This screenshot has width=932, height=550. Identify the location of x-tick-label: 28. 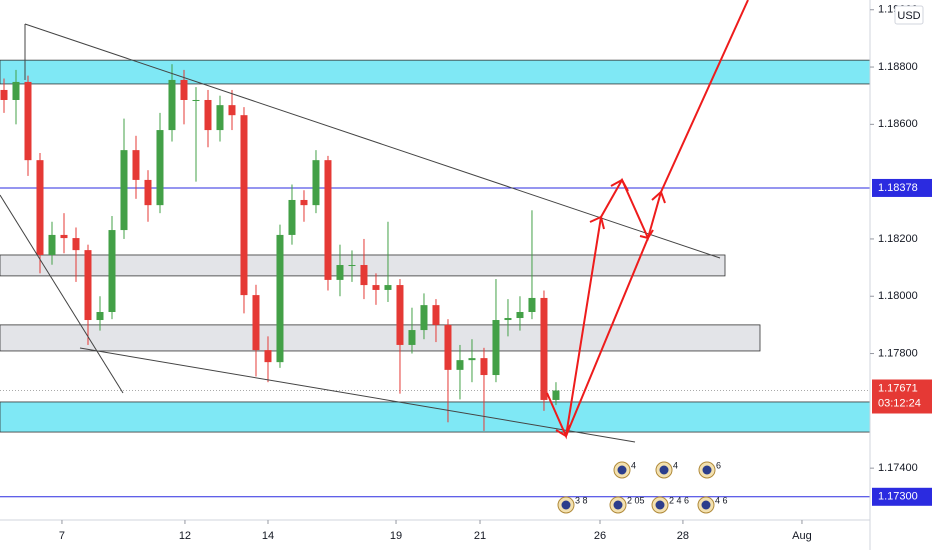
(683, 536).